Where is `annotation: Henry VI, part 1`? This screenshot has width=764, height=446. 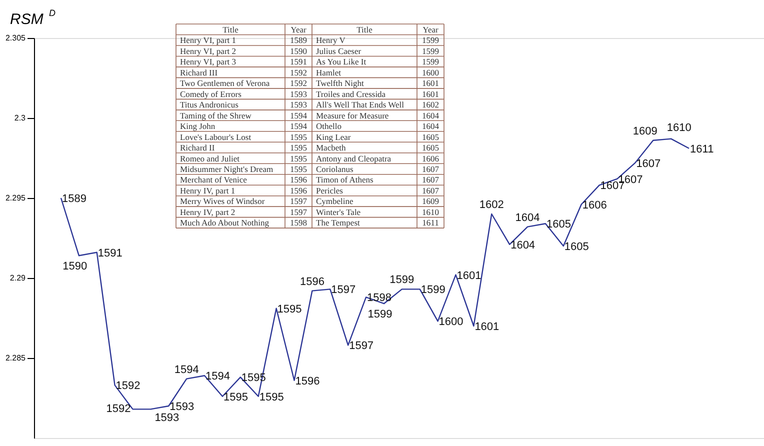 annotation: Henry VI, part 1 is located at coordinates (208, 40).